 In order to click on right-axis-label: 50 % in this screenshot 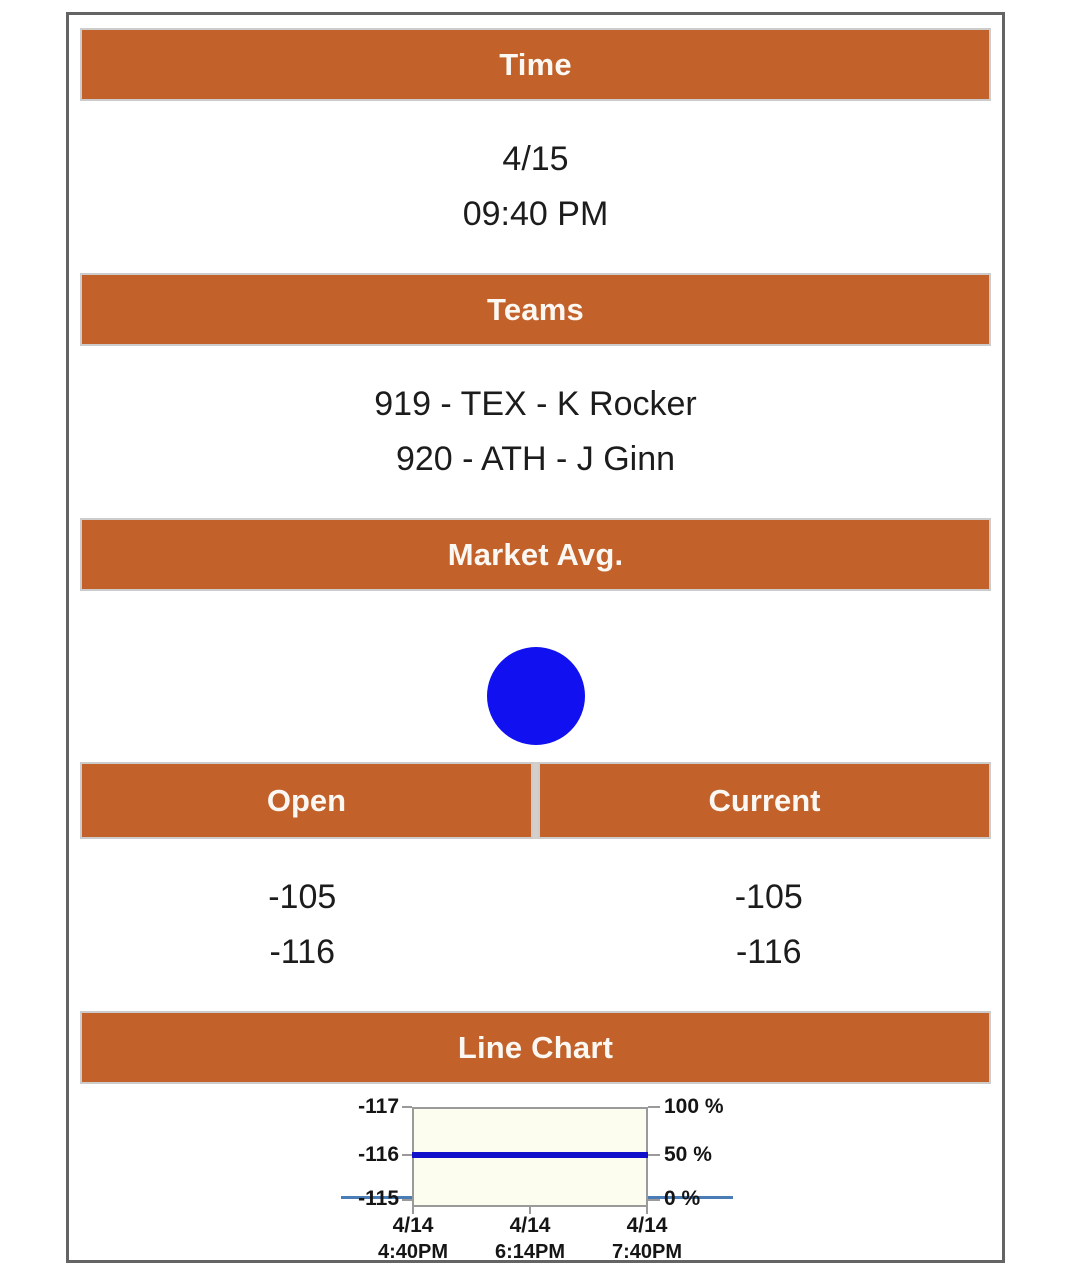, I will do `click(688, 1154)`.